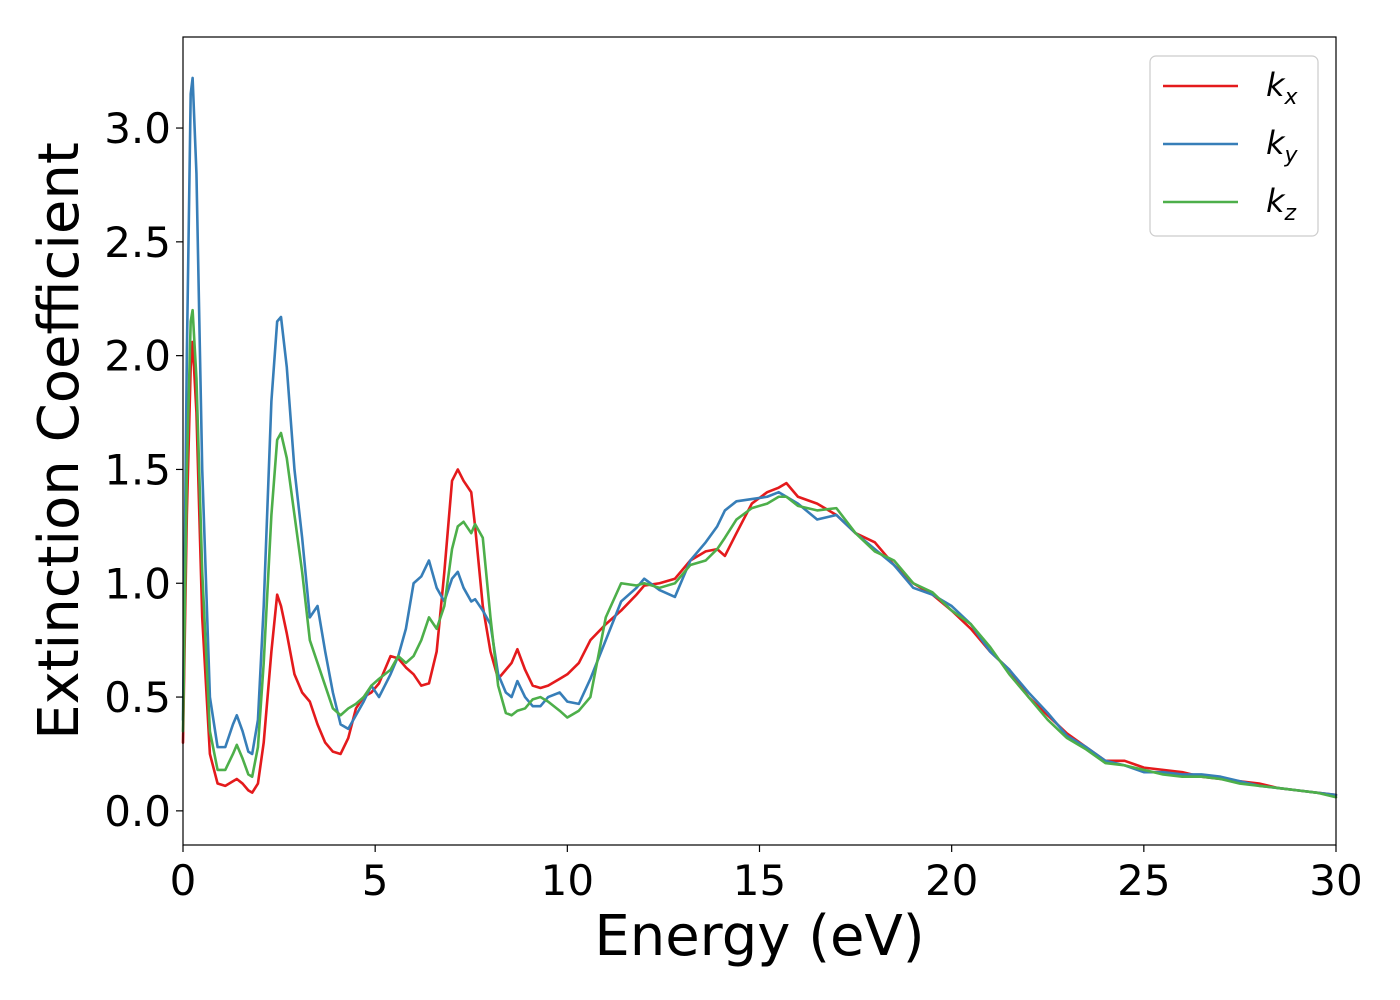  I want to click on y-tick-label: 2.0, so click(137, 356).